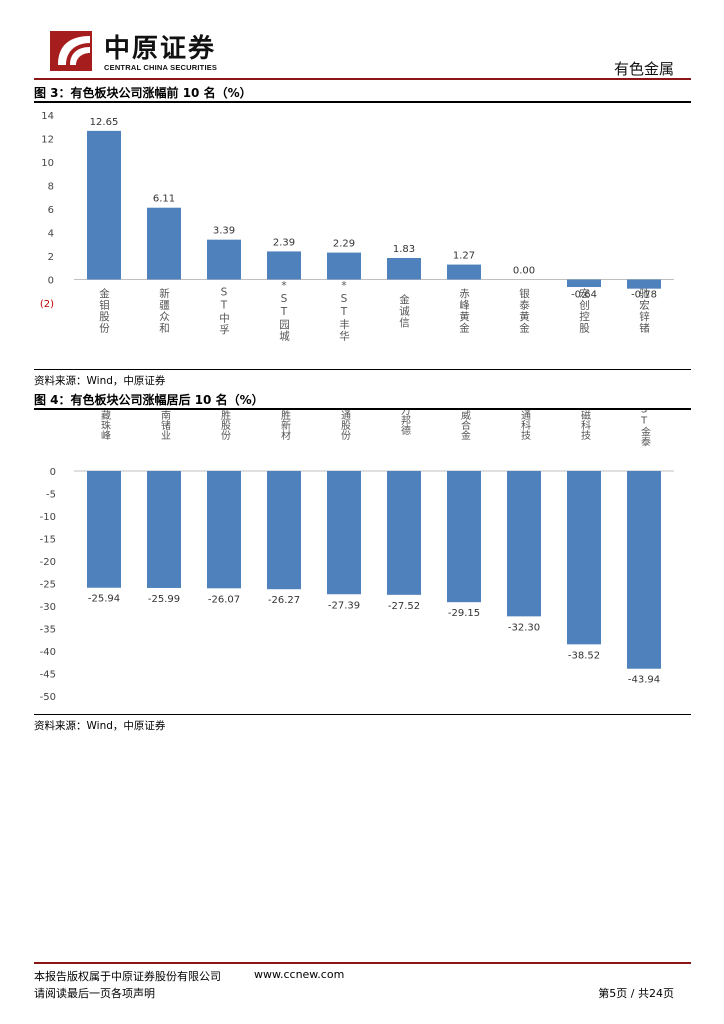 Image resolution: width=724 pixels, height=1024 pixels. Describe the element at coordinates (48, 607) in the screenshot. I see `y-tick-label: -30` at that location.